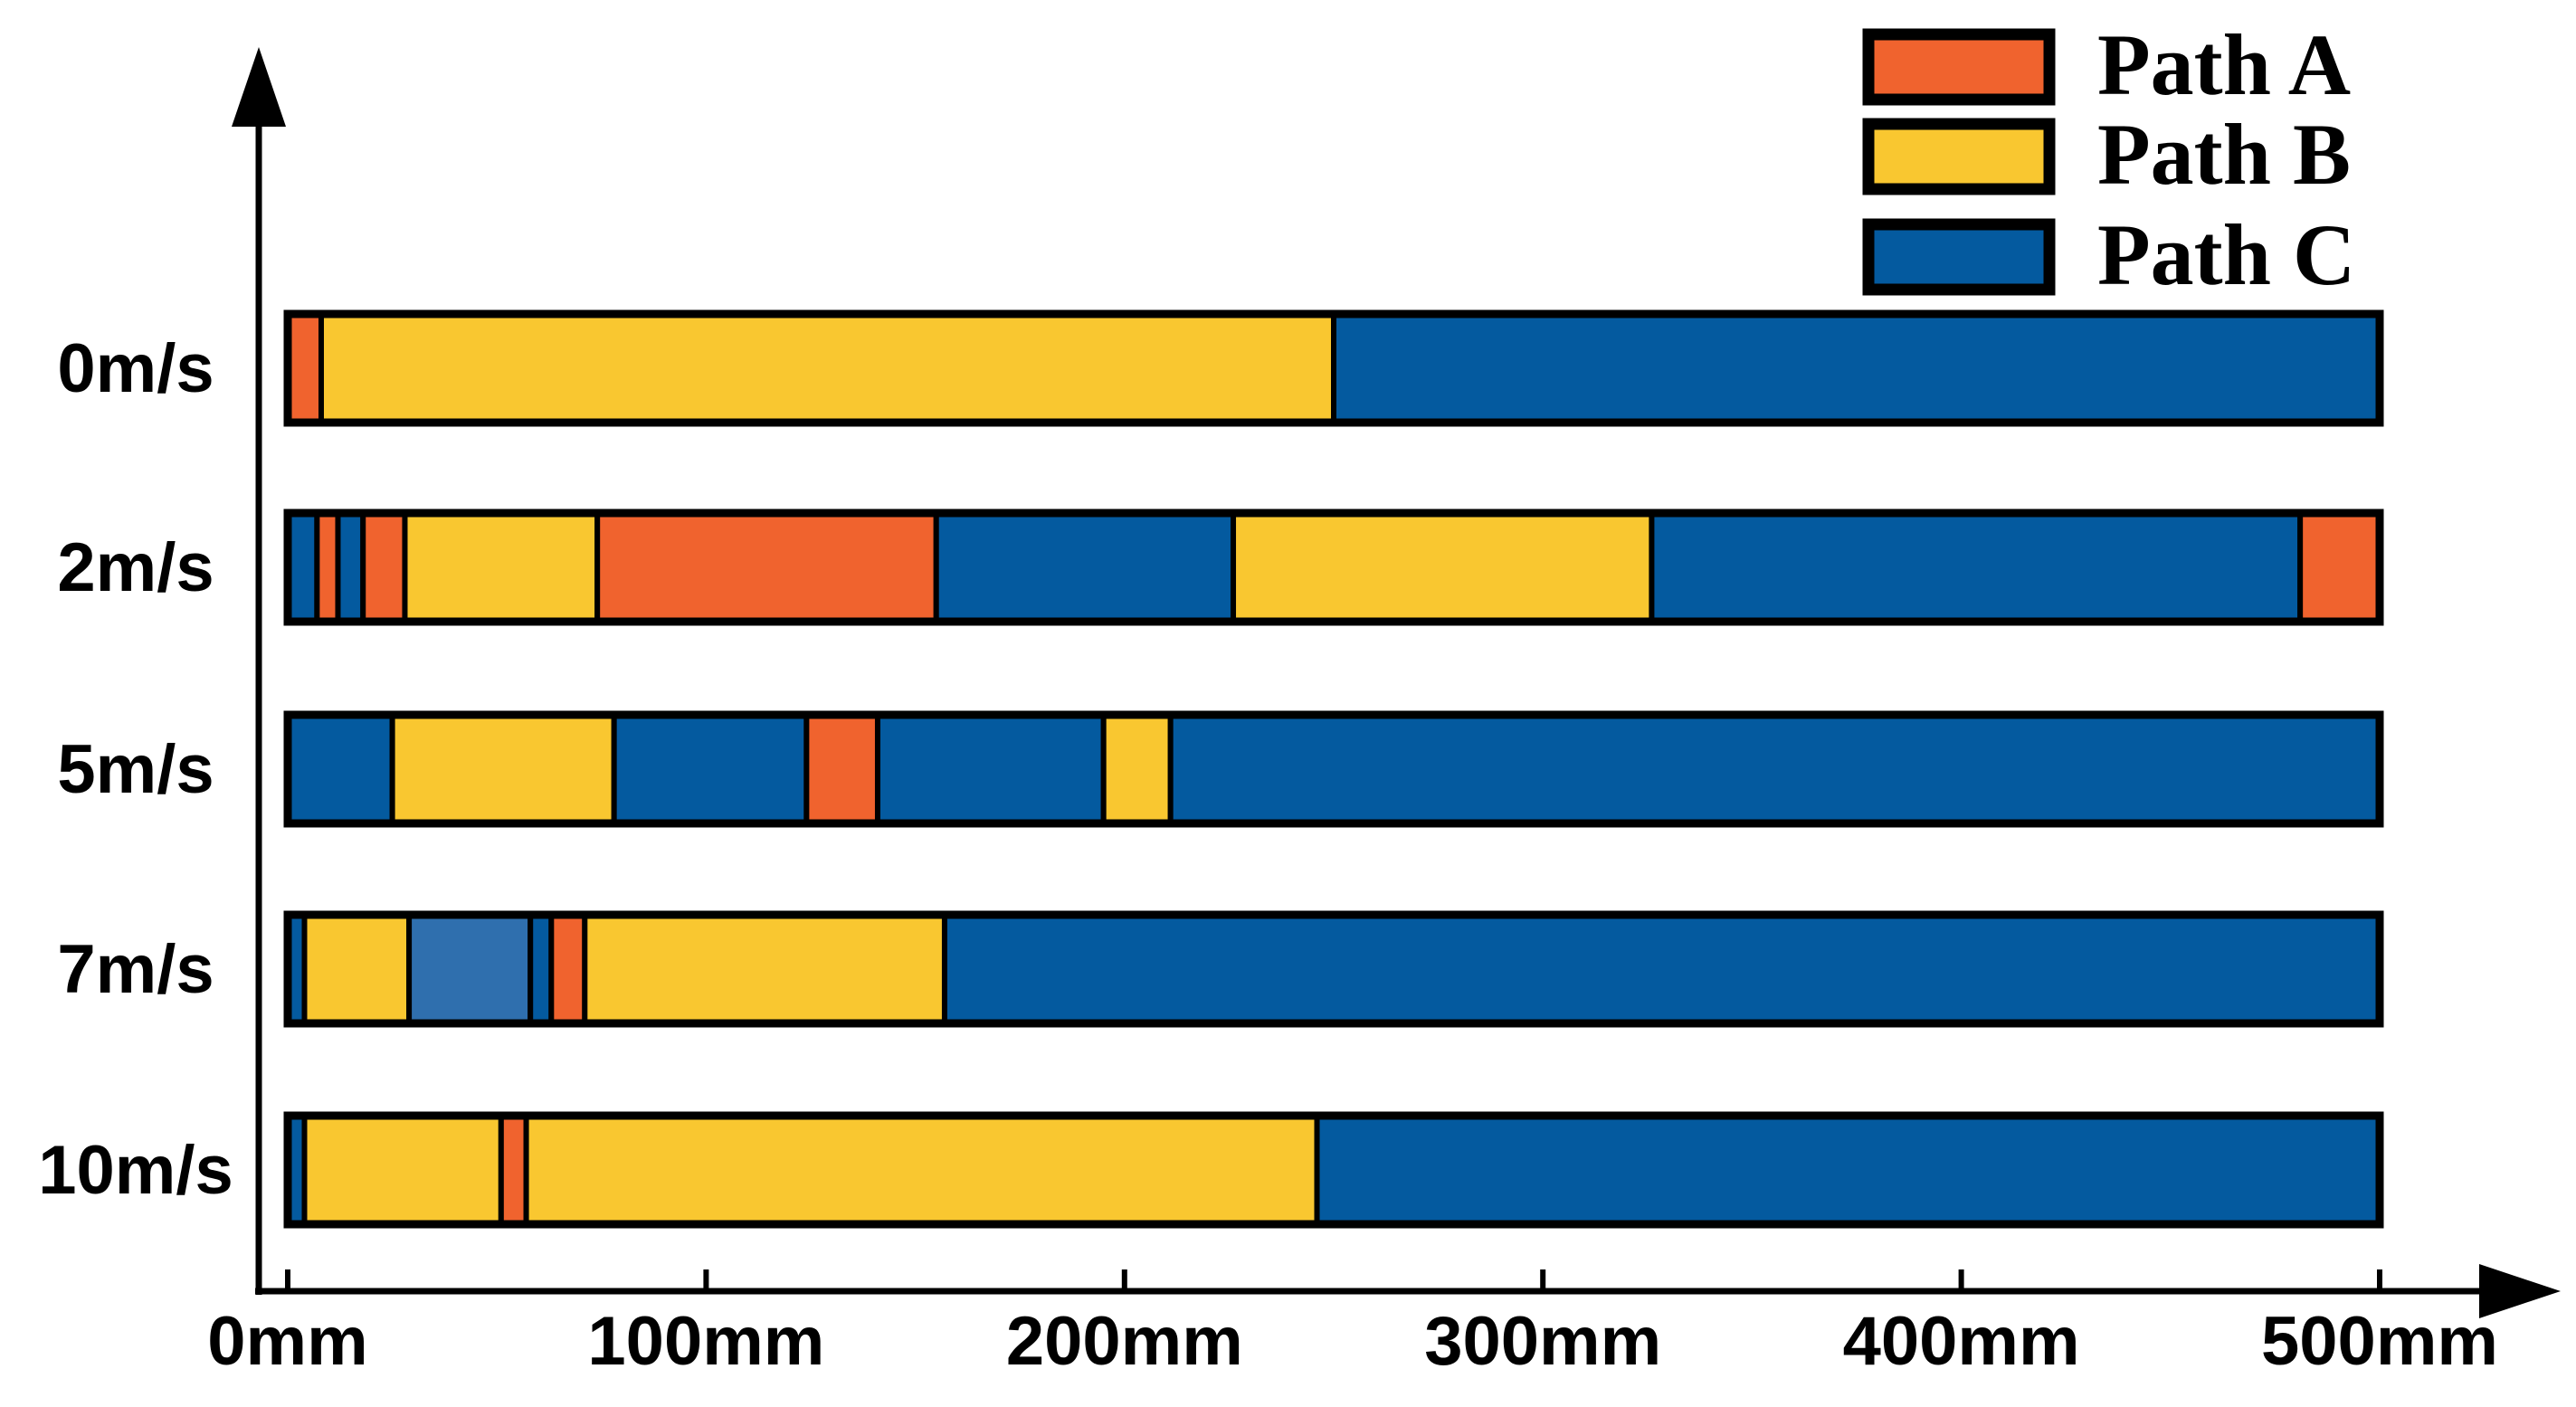  Describe the element at coordinates (135, 567) in the screenshot. I see `y-tick-label-1: 2m/s` at that location.